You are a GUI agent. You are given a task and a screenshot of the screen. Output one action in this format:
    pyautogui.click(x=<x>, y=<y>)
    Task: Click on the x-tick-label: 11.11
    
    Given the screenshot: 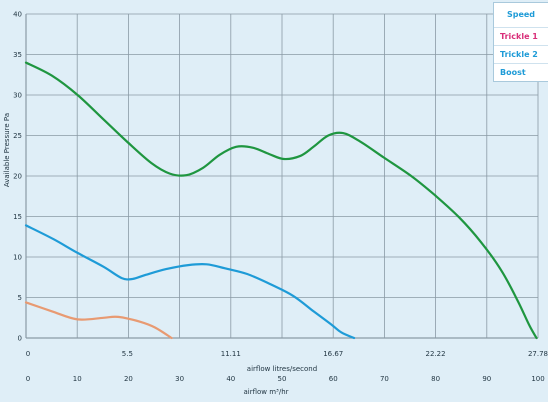 What is the action you would take?
    pyautogui.click(x=231, y=354)
    